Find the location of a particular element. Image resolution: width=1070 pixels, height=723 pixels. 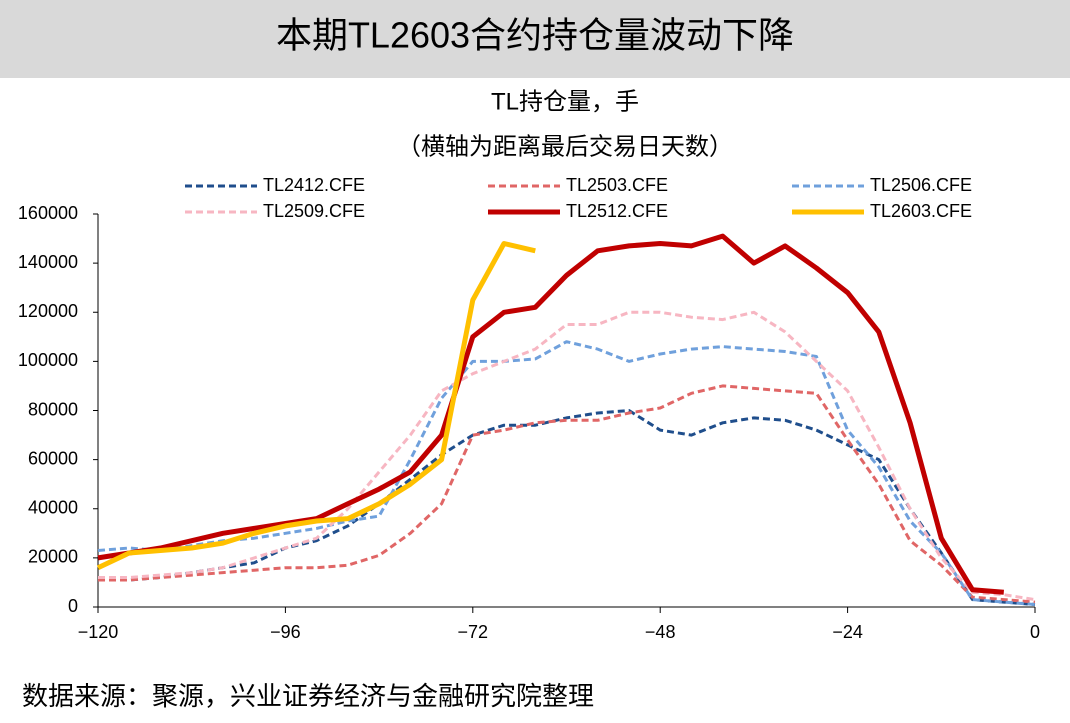

header-band is located at coordinates (535, 39).